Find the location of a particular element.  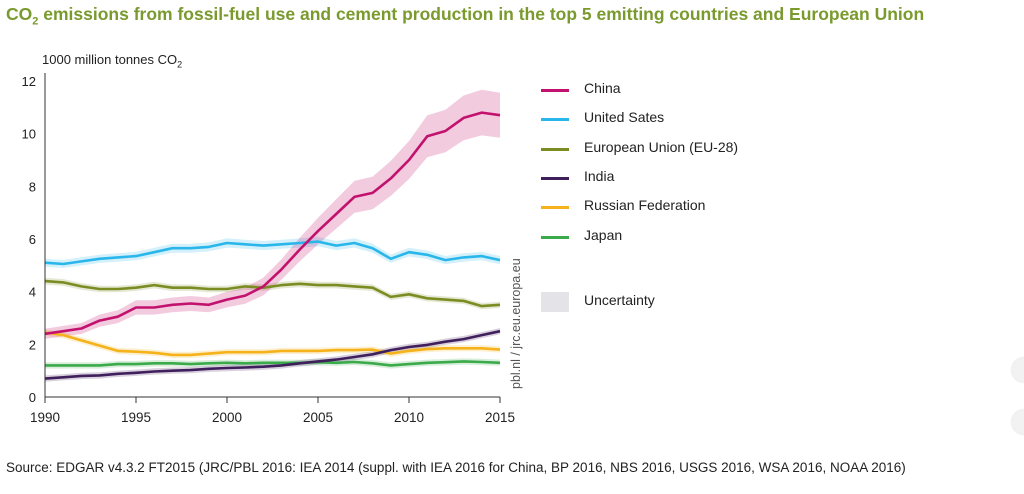

series-line-eu is located at coordinates (272, 293).